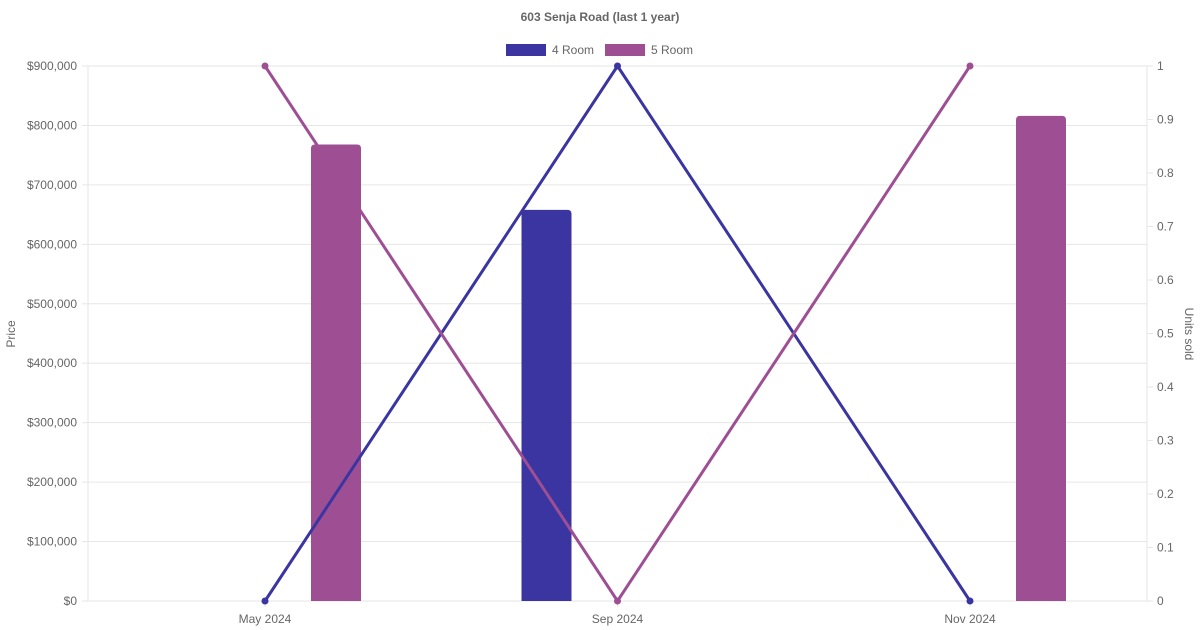 This screenshot has height=630, width=1200. I want to click on right-tick-label: 1, so click(1160, 66).